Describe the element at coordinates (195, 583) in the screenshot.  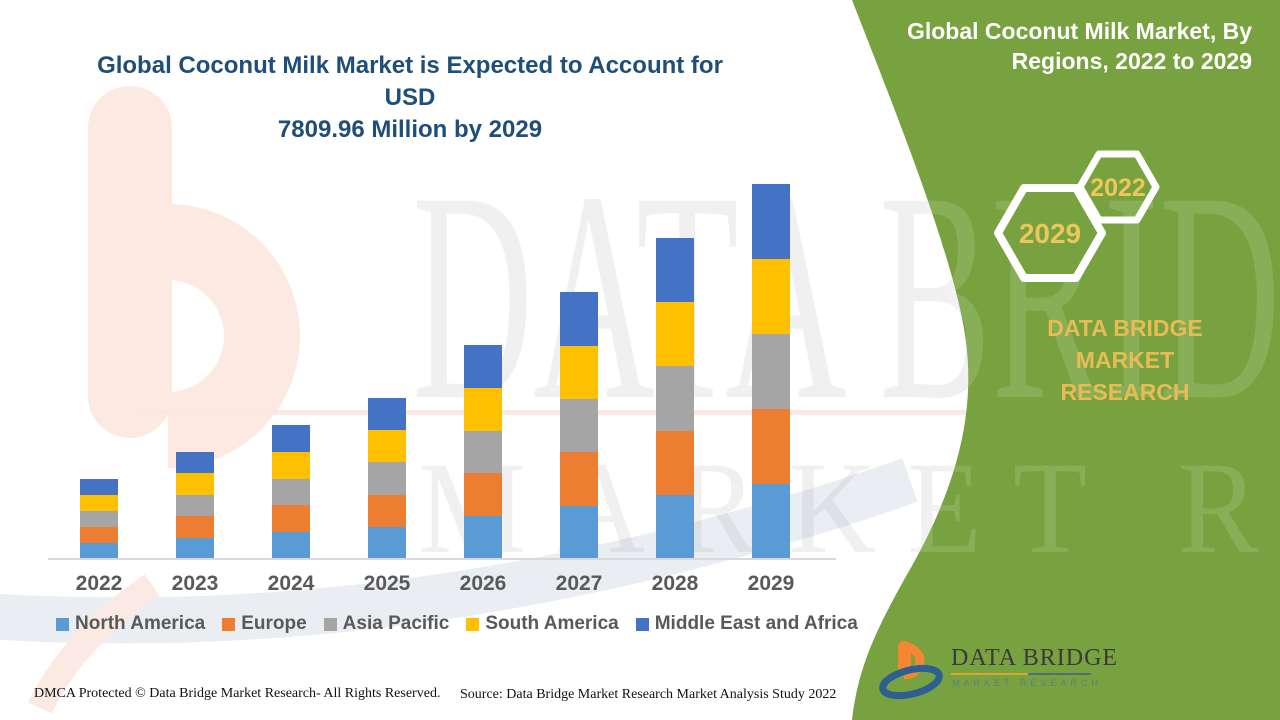
I see `x-axis-label-2023: 2023` at that location.